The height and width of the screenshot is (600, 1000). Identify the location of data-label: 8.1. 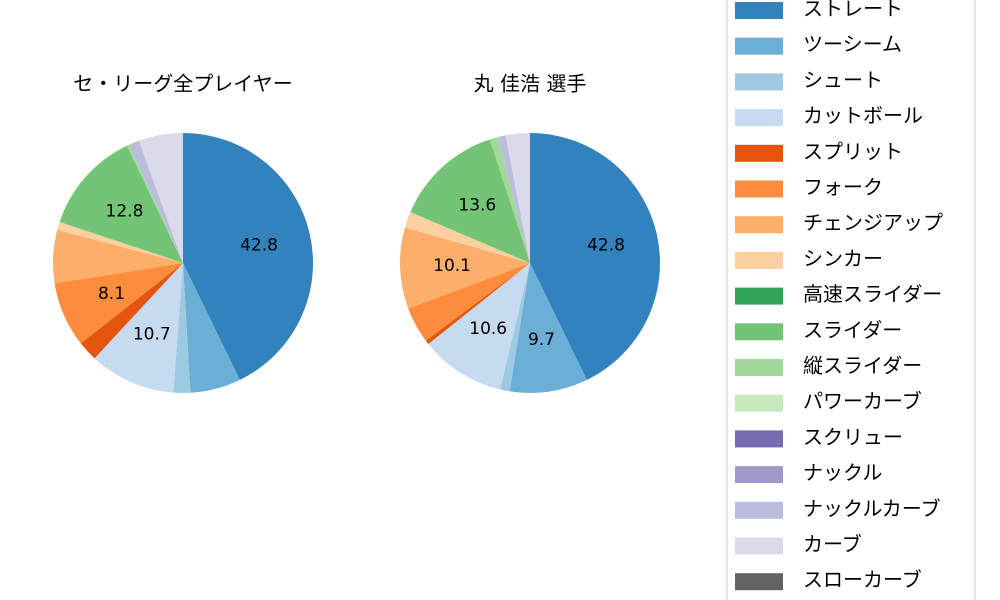
(111, 294).